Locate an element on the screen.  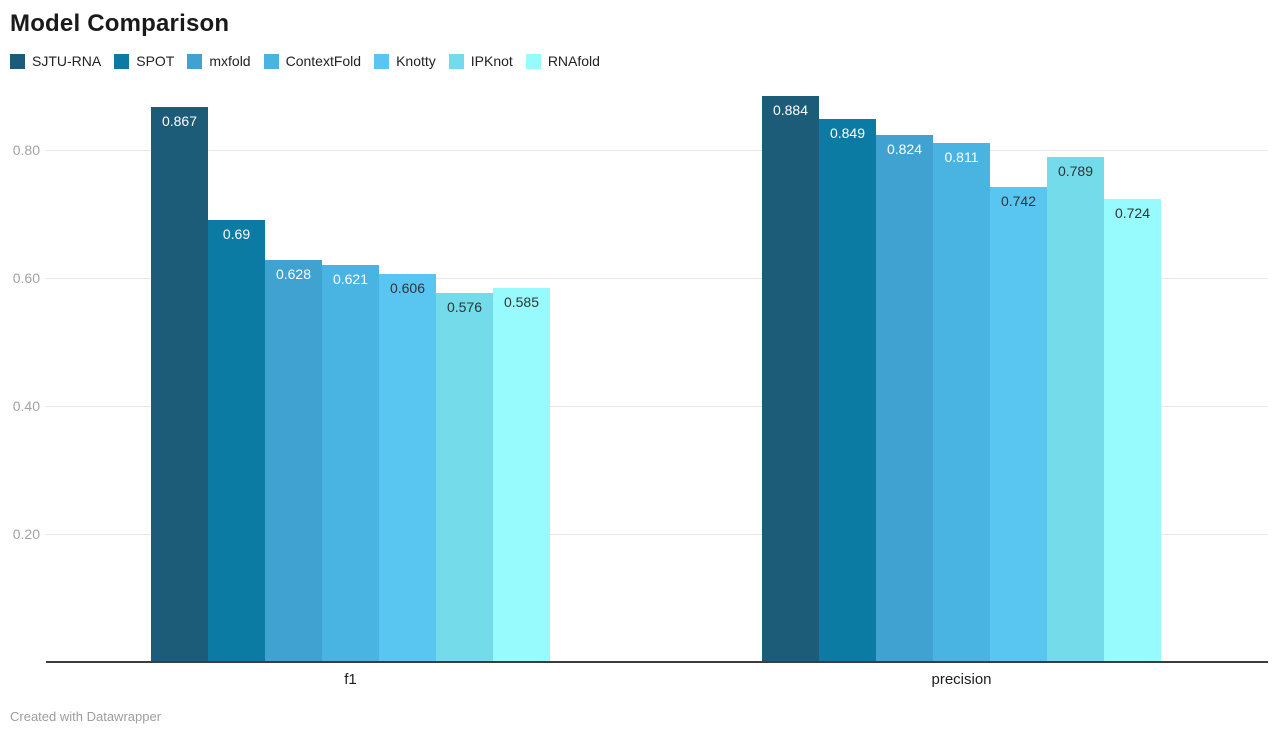
y-axis-tick-label: 0.20 is located at coordinates (26, 534).